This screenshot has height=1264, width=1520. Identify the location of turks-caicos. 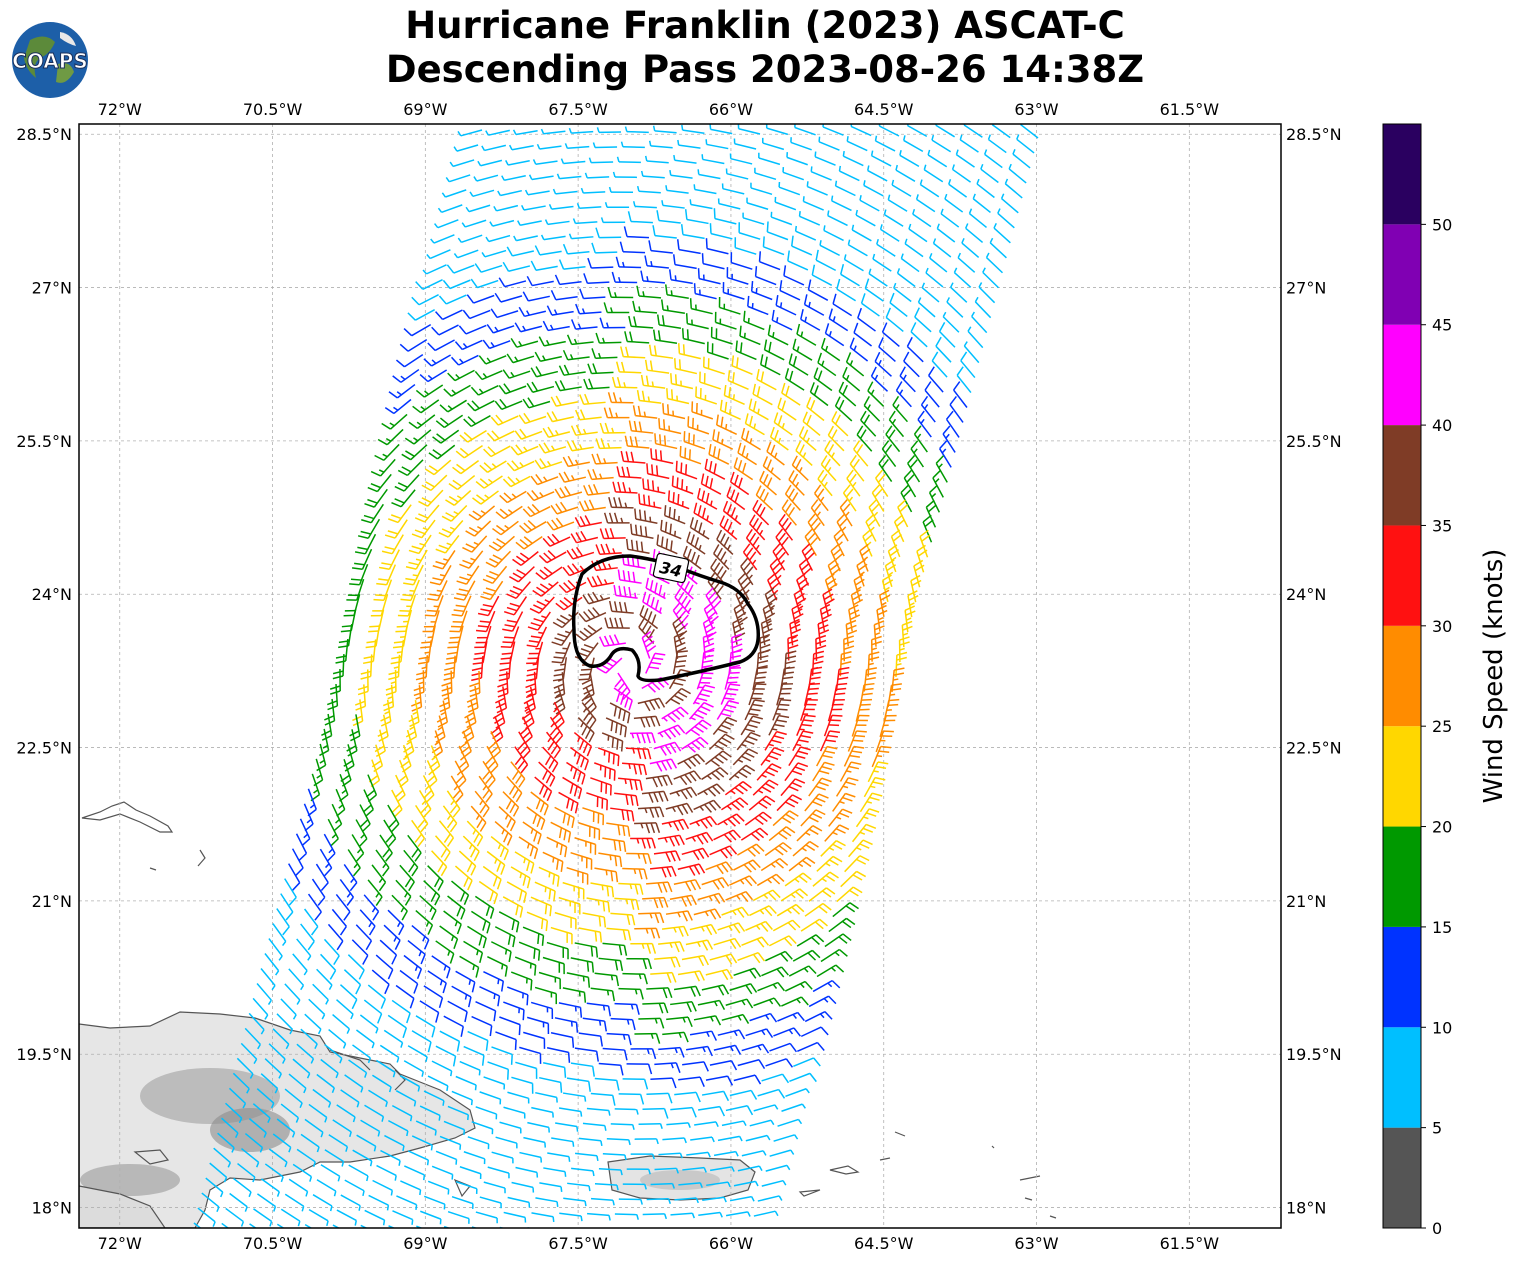
(127, 817).